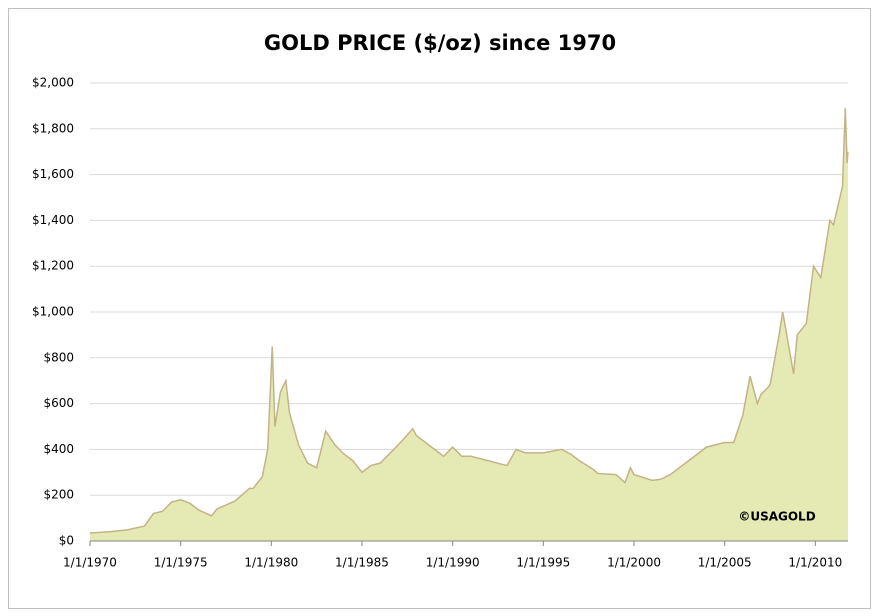  I want to click on y-tick-label: $1,600, so click(53, 174).